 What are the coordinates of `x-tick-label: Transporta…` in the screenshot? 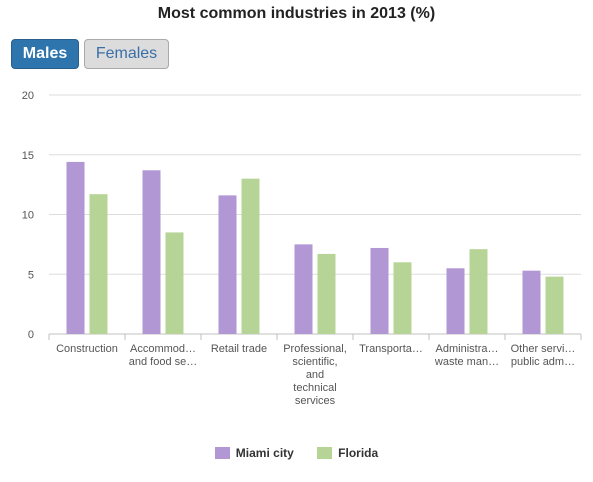 It's located at (391, 349).